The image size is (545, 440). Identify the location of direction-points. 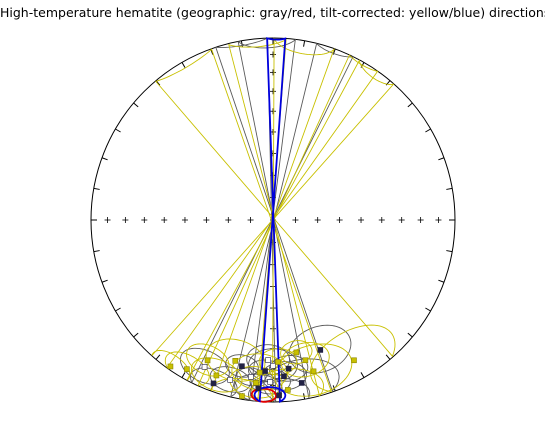
(262, 373).